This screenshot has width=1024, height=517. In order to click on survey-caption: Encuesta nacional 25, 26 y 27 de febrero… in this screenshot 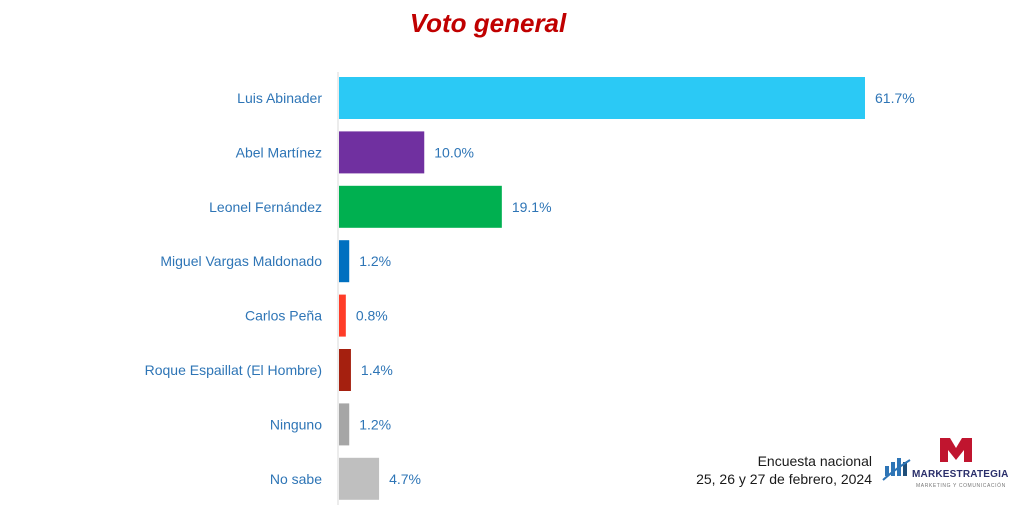, I will do `click(756, 470)`.